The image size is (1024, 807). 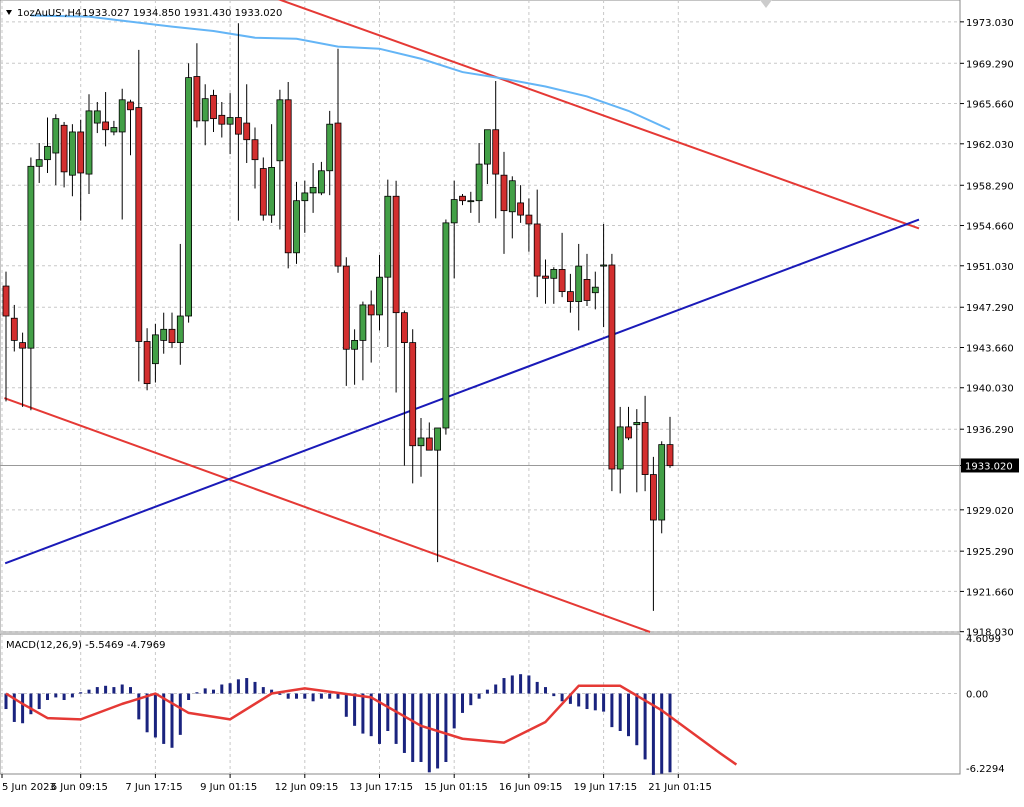 I want to click on time-label: 13 Jun 17:15, so click(x=382, y=787).